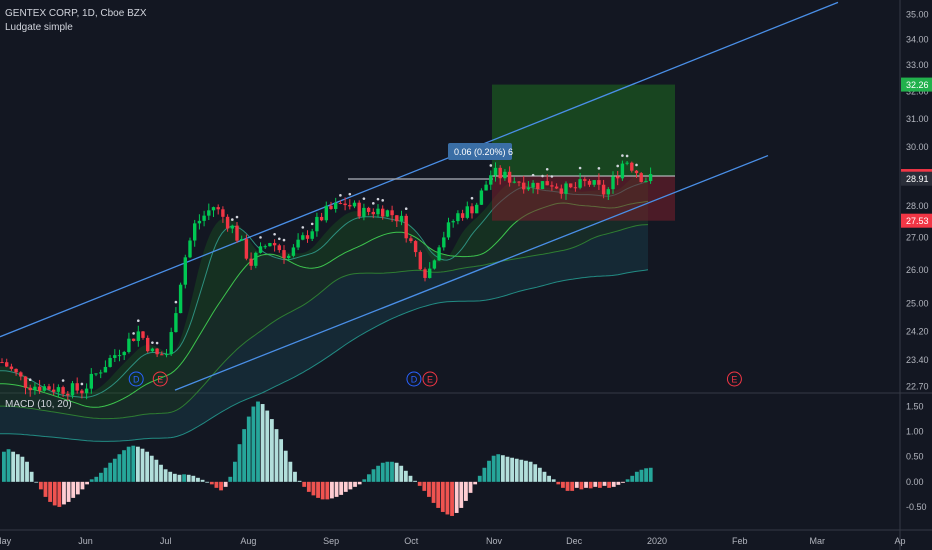 This screenshot has height=550, width=932. What do you see at coordinates (248, 541) in the screenshot?
I see `time-tick-label: Aug` at bounding box center [248, 541].